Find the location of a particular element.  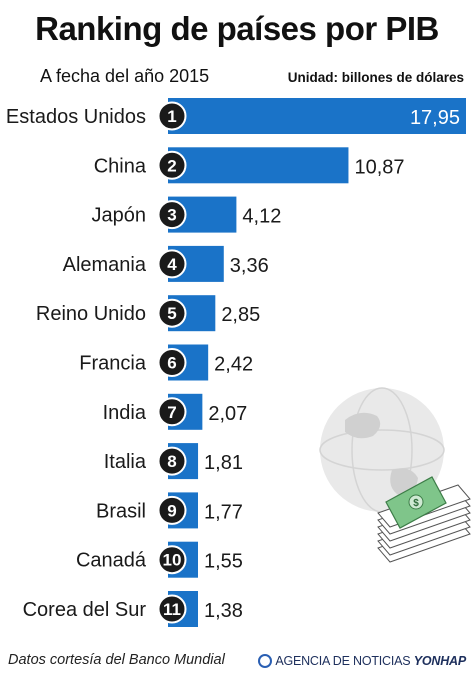

category-label: Japón is located at coordinates (119, 216).